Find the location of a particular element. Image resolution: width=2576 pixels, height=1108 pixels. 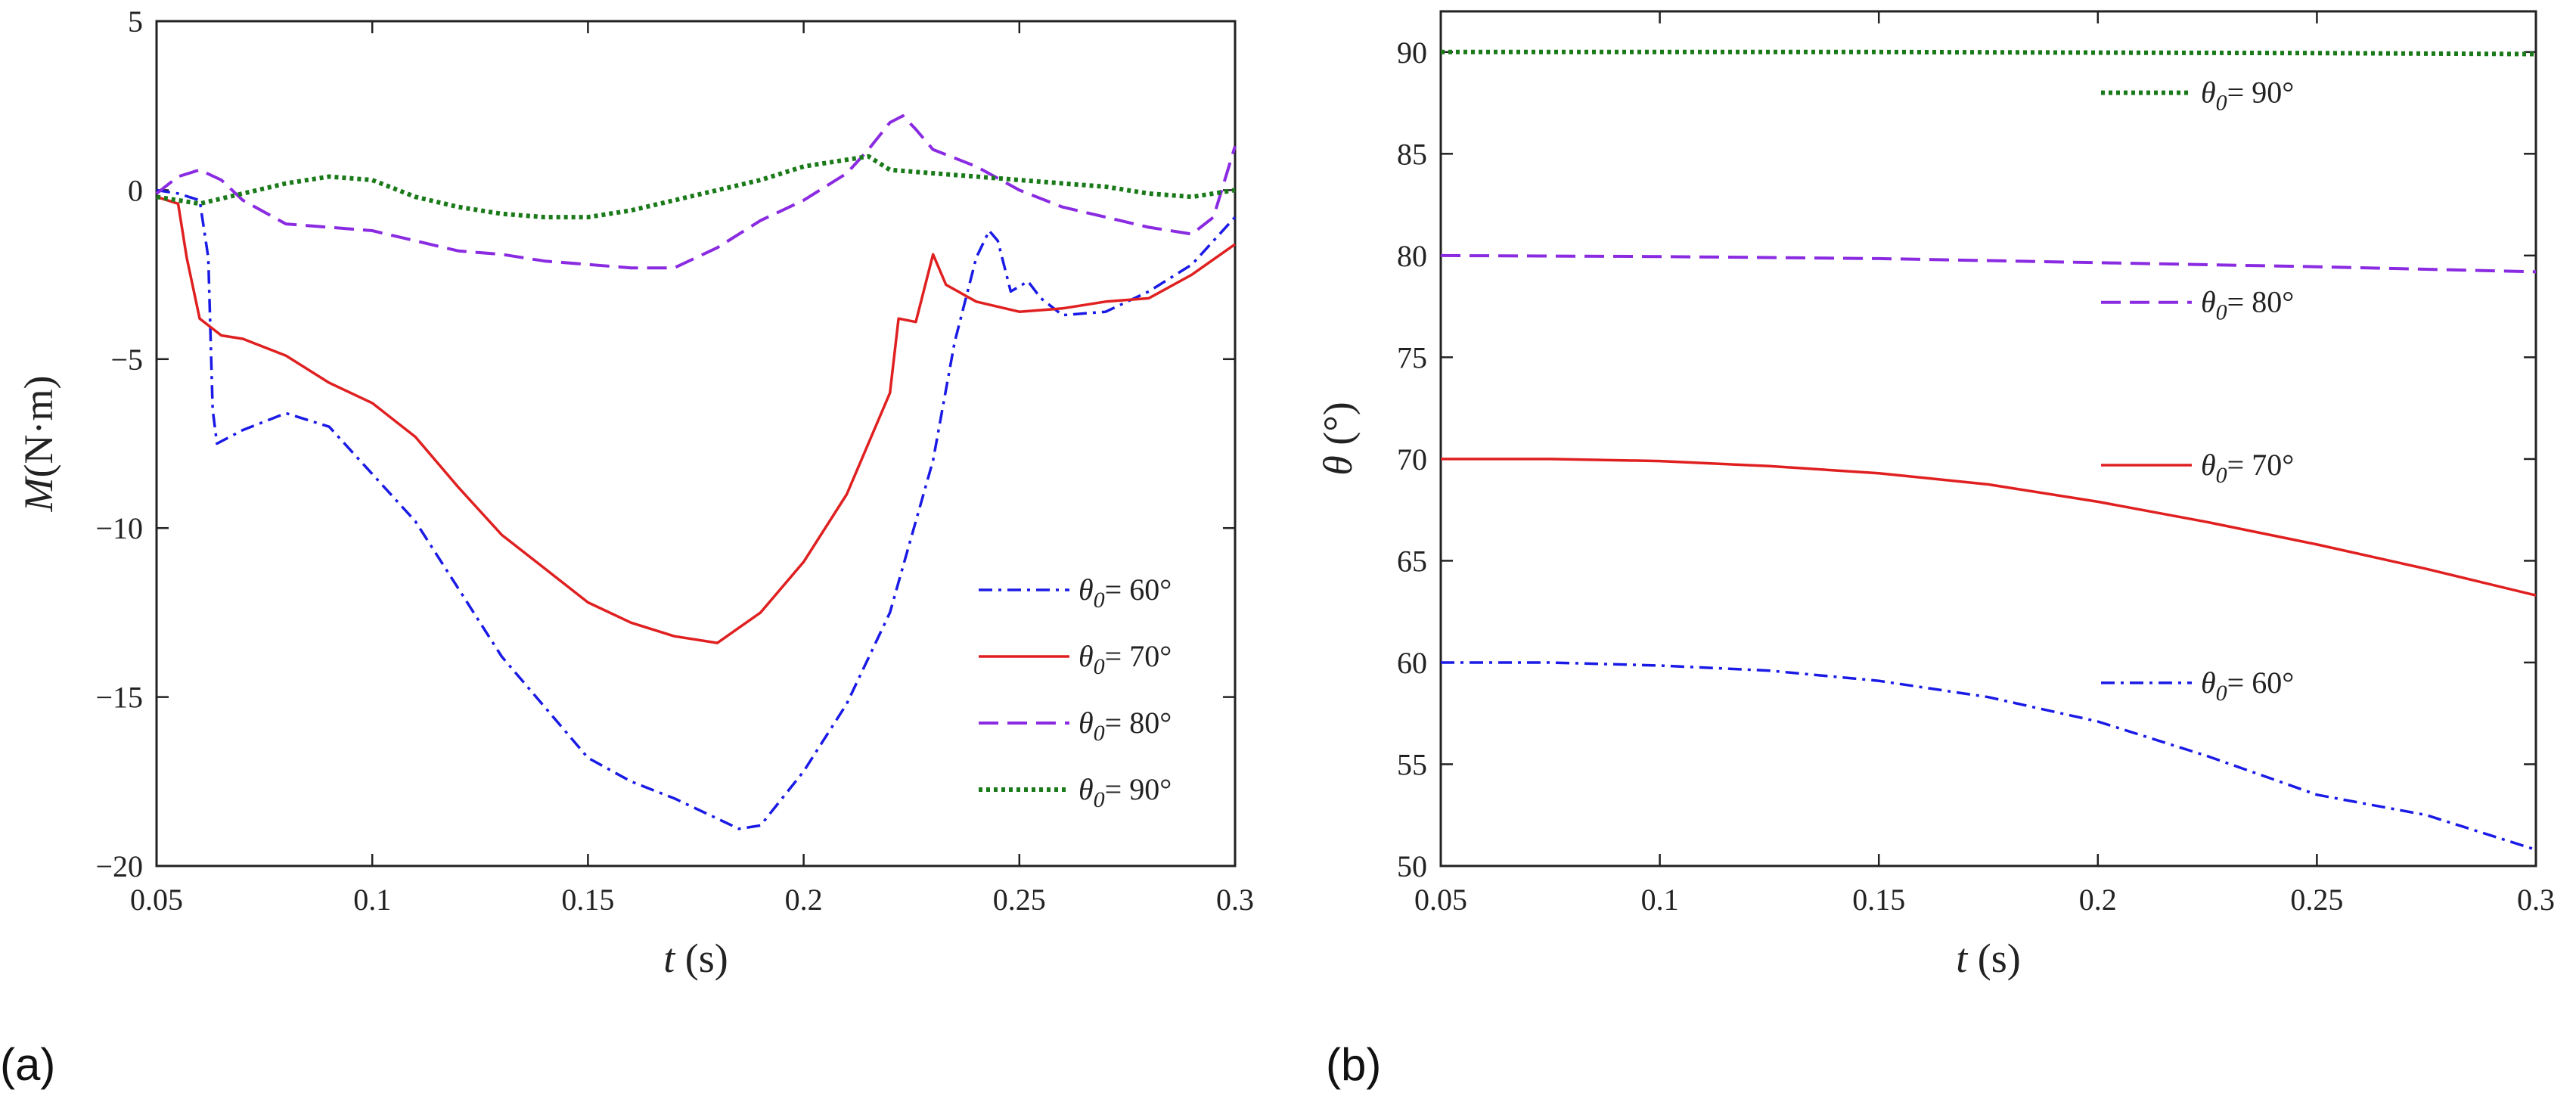

chart-a-x-axis-unit: (s) is located at coordinates (701, 958).